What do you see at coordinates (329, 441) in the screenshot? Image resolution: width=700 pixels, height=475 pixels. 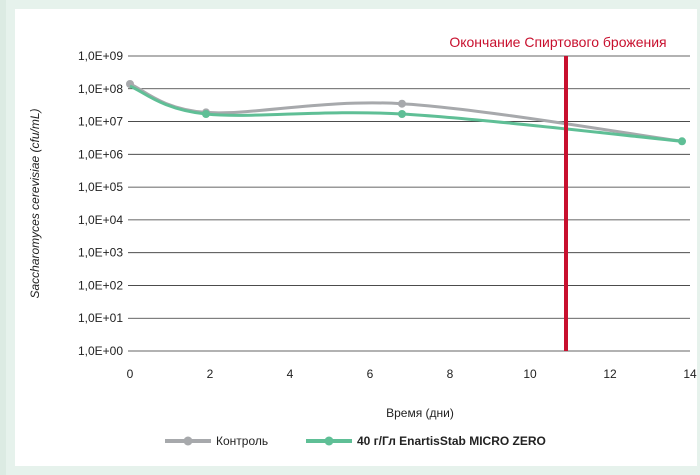 I see `legend-marker-enartisstab` at bounding box center [329, 441].